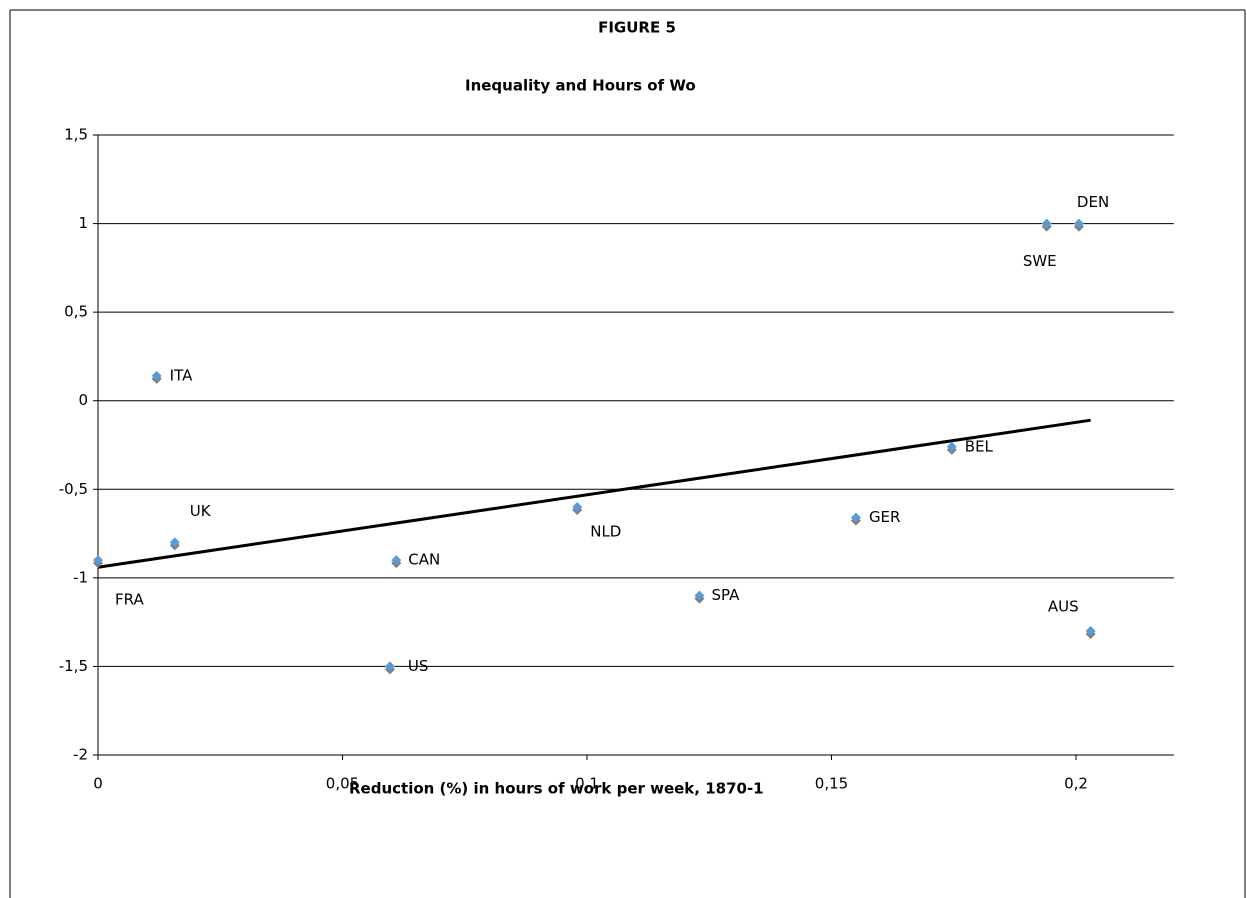  I want to click on x-tick-label: 0,1, so click(587, 784).